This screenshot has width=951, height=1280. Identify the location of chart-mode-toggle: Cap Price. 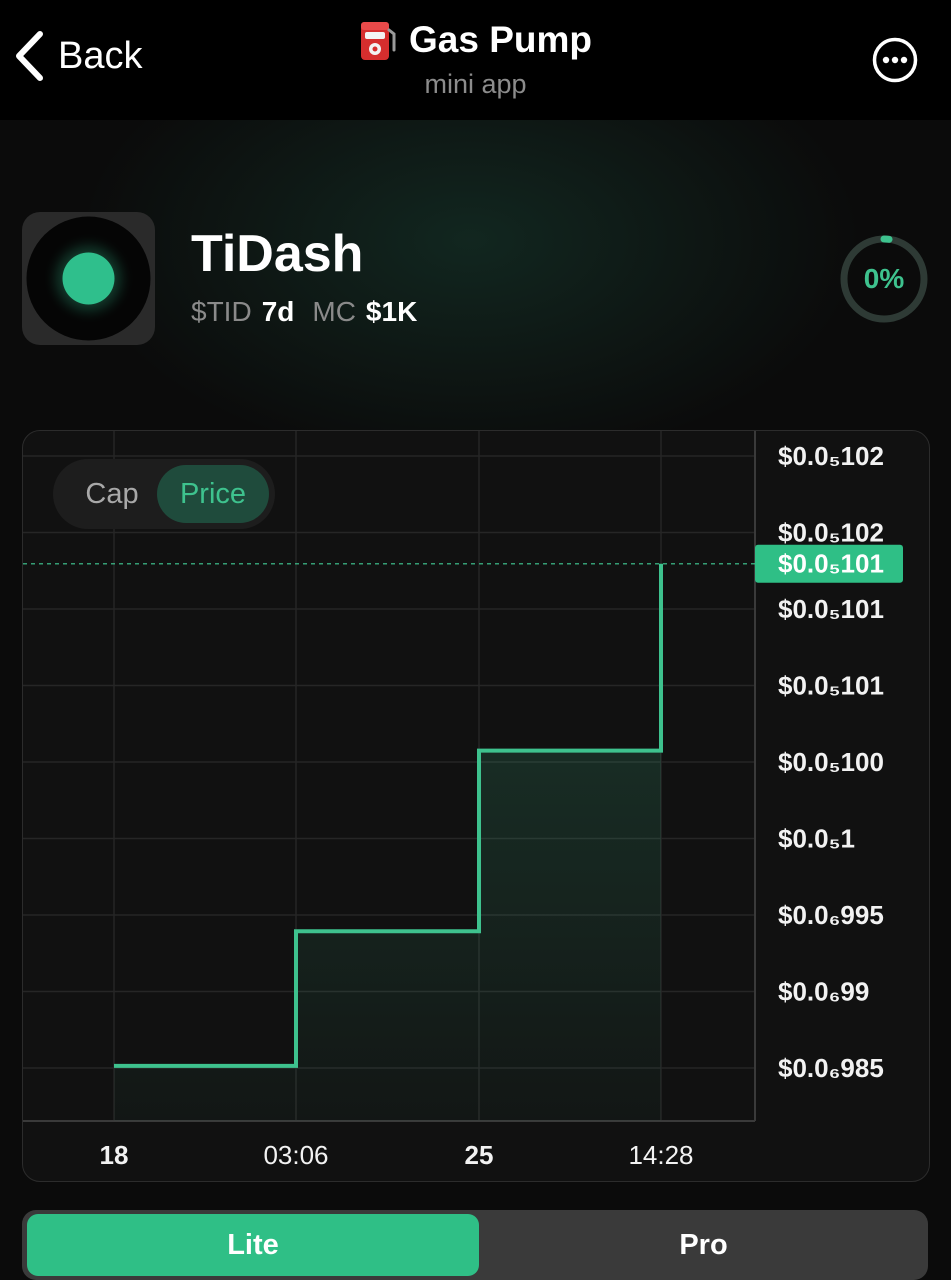
(164, 494).